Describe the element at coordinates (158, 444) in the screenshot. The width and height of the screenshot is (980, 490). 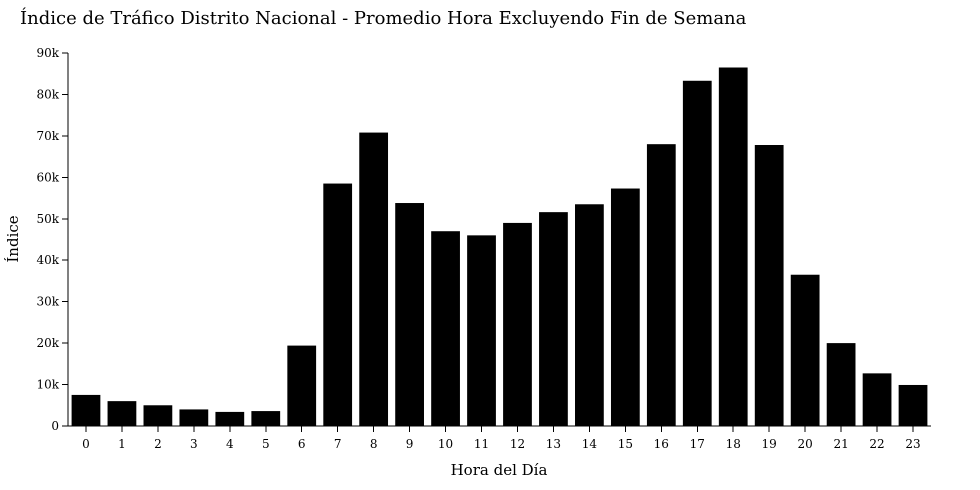
I see `x-tick-label: 2` at that location.